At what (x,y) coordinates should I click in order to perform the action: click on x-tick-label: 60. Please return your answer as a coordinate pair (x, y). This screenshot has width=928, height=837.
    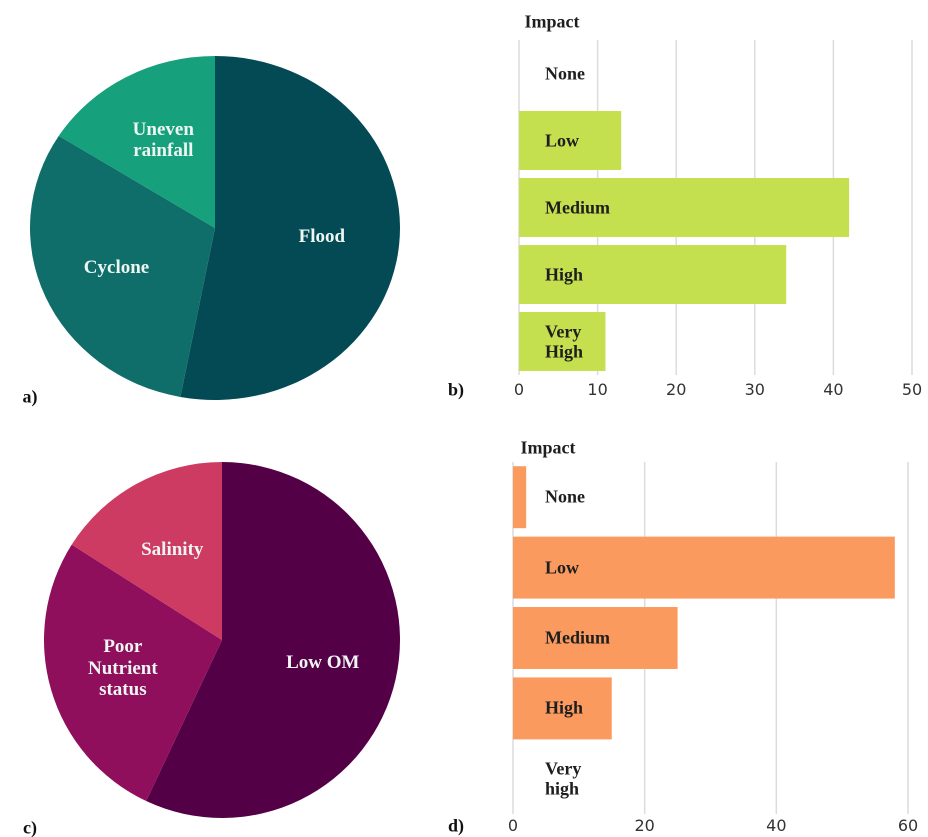
    Looking at the image, I should click on (908, 825).